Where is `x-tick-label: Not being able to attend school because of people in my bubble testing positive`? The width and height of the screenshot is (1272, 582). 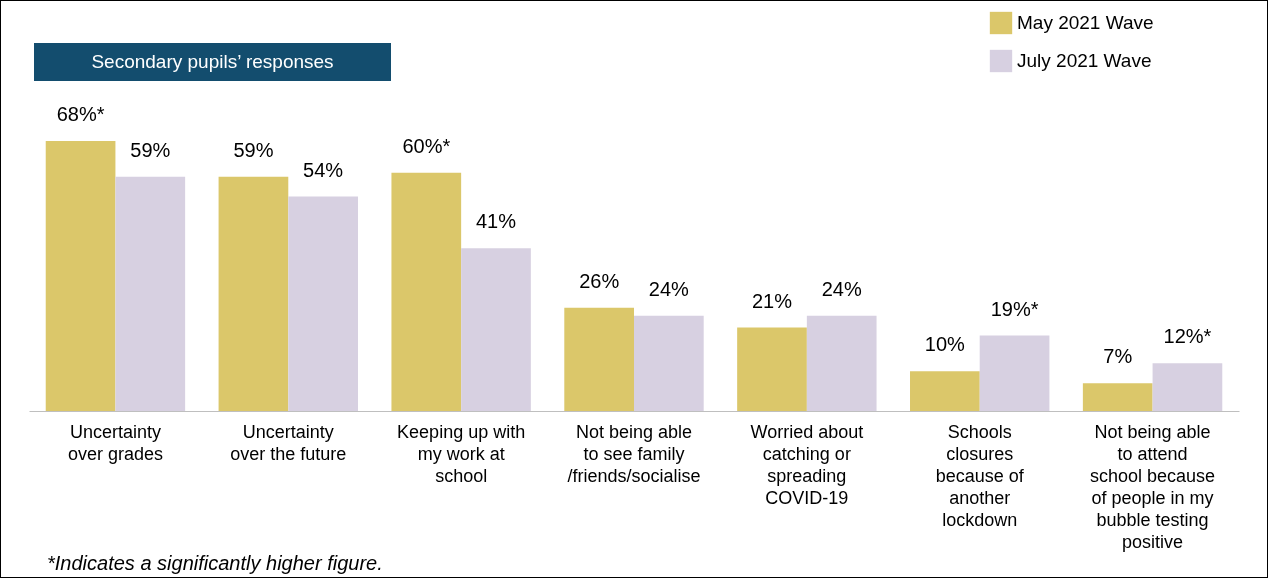
x-tick-label: Not being able to attend school because of people in my bubble testing positive is located at coordinates (1153, 486).